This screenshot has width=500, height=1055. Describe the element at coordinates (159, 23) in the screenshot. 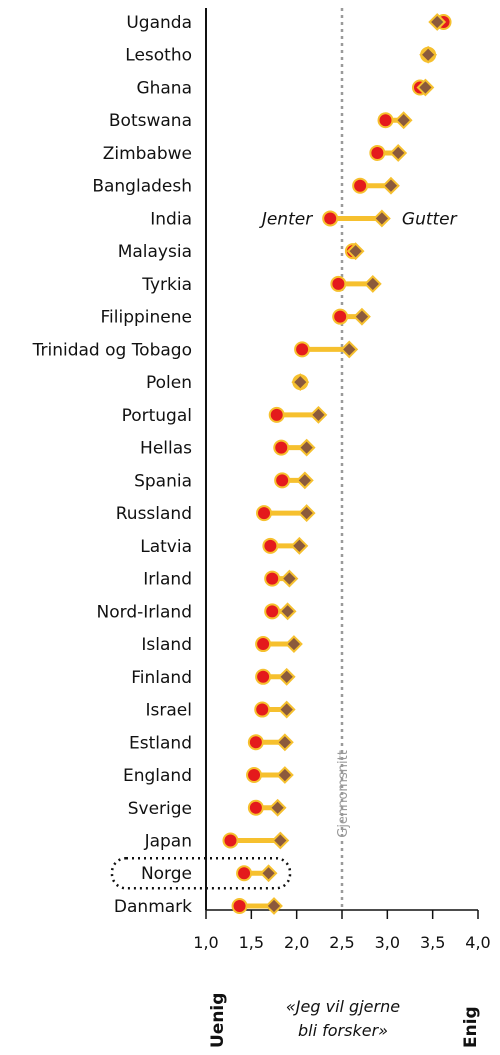

I see `country-label: Uganda` at that location.